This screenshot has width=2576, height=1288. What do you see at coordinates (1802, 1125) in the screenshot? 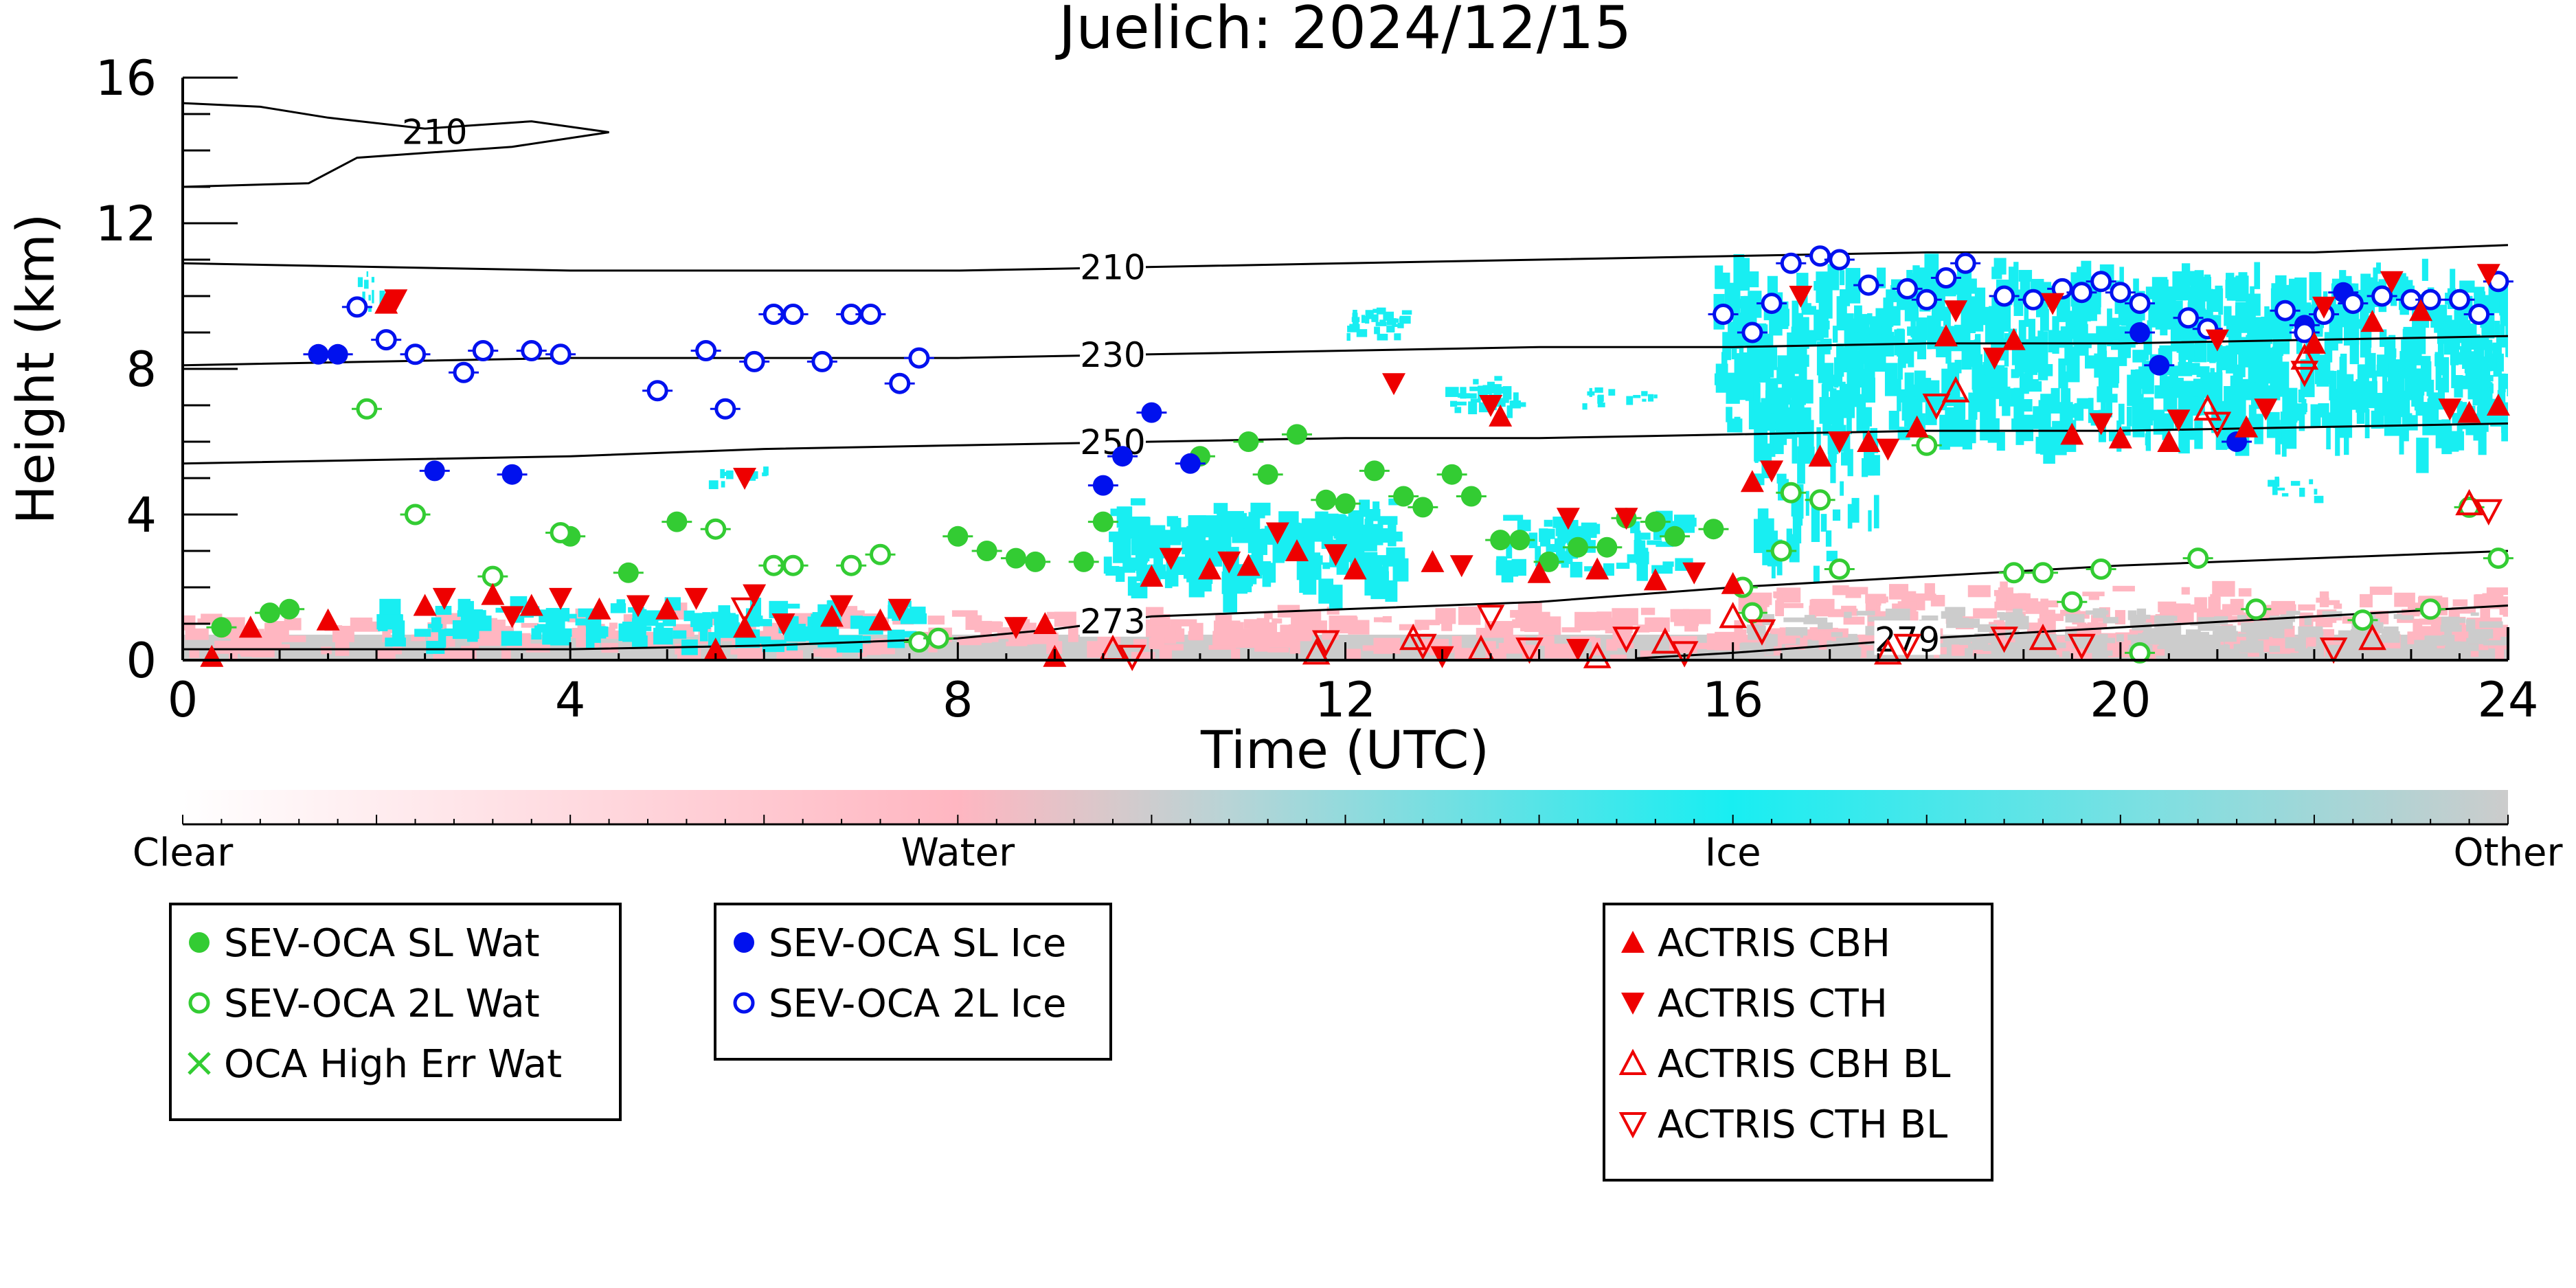
I see `legend-label: ACTRIS CTH BL` at bounding box center [1802, 1125].